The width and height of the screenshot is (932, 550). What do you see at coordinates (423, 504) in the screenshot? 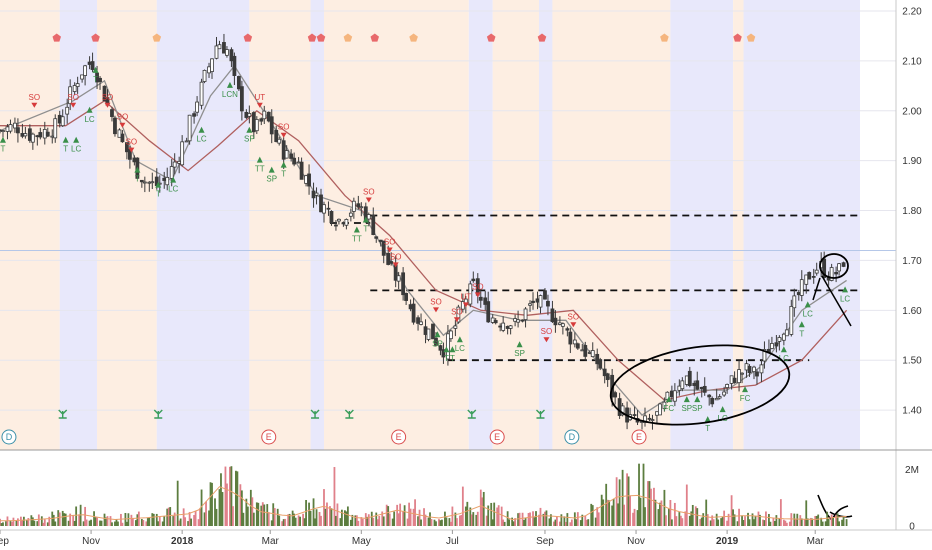
I see `volume-average-line` at bounding box center [423, 504].